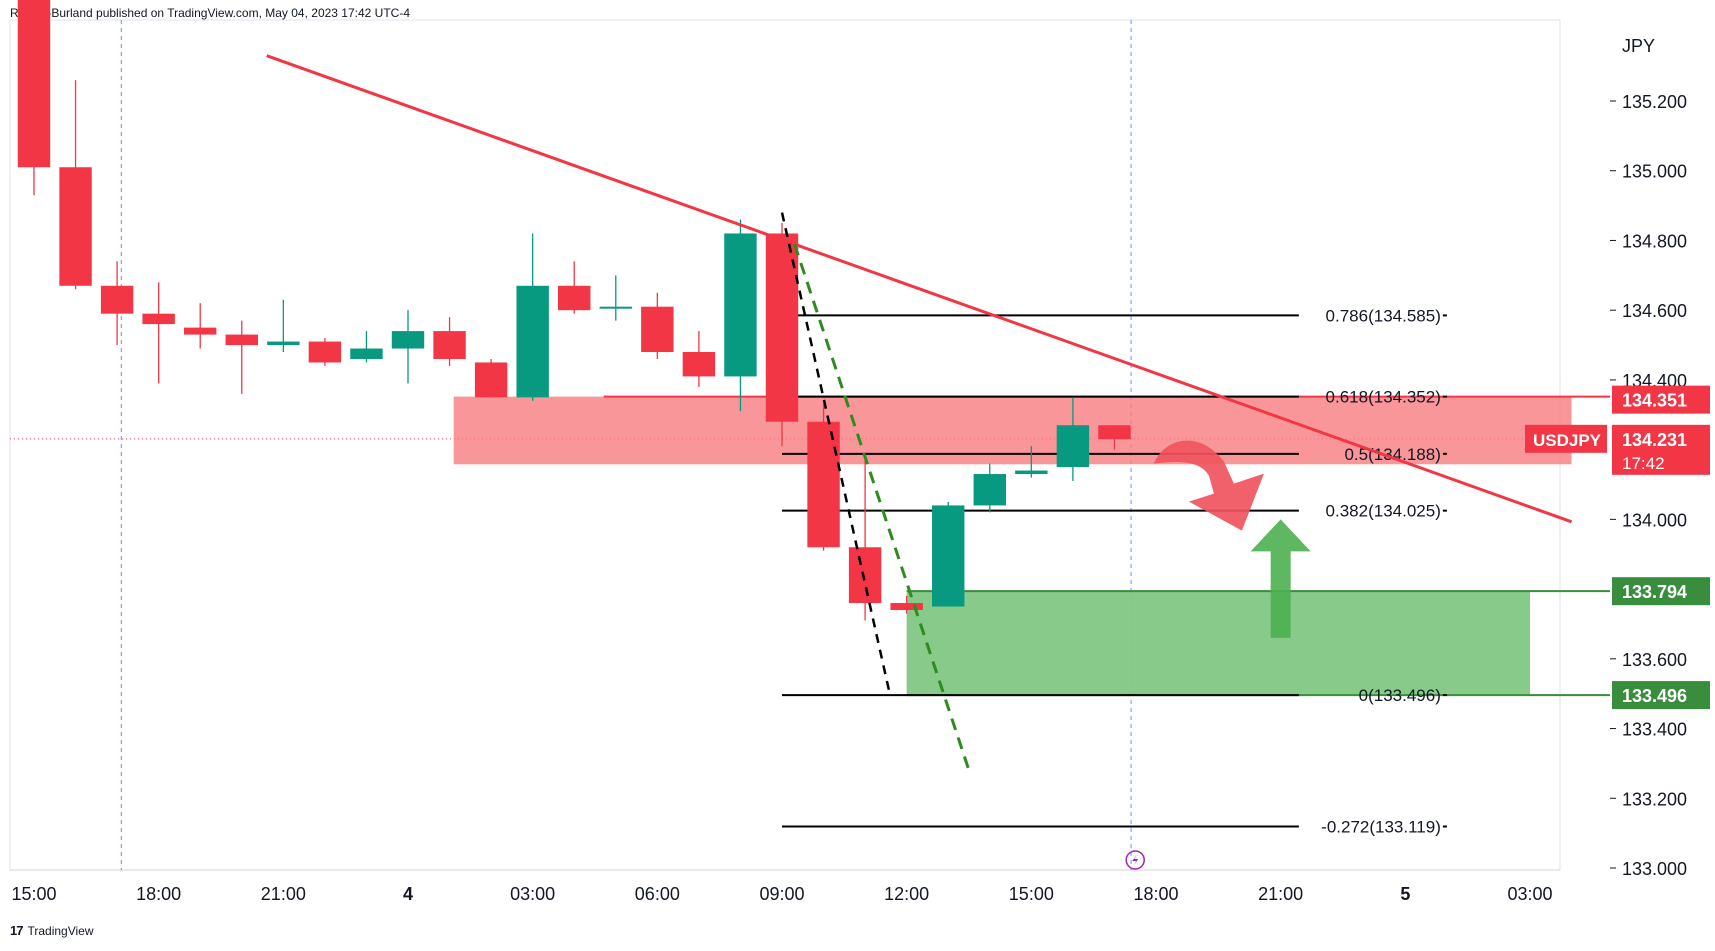 The width and height of the screenshot is (1715, 951). I want to click on dashed-black-line, so click(836, 454).